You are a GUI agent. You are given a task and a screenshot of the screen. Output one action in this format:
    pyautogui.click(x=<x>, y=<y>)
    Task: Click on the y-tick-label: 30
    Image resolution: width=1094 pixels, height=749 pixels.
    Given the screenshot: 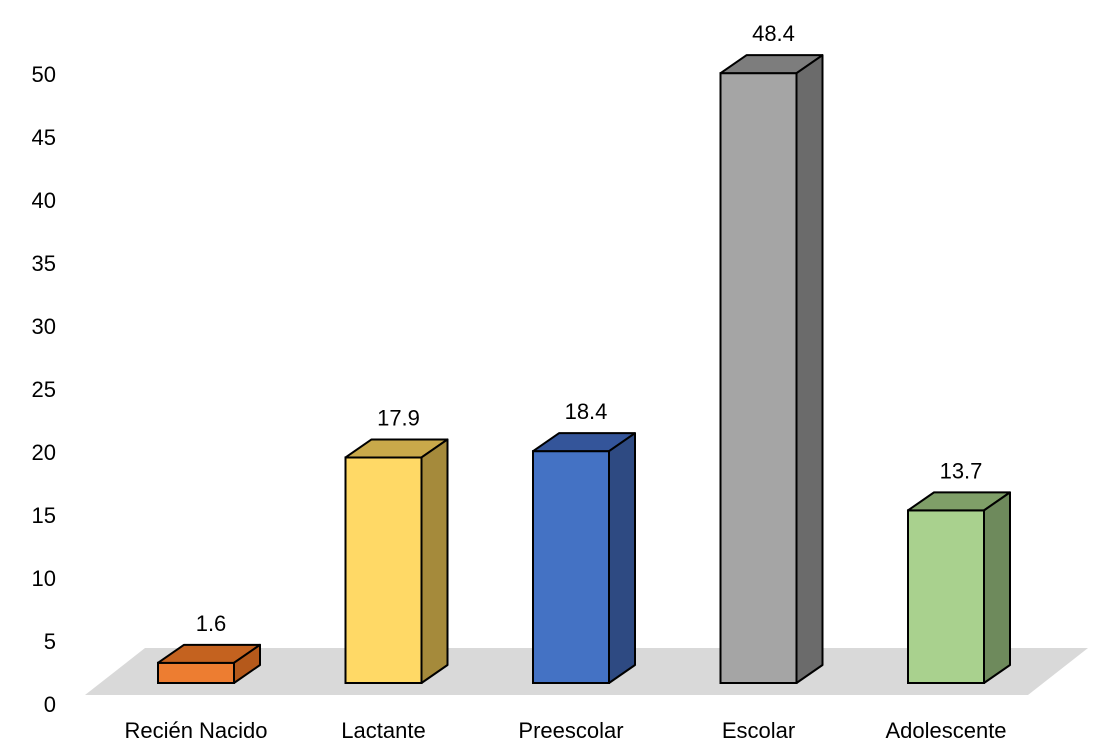 What is the action you would take?
    pyautogui.click(x=44, y=326)
    